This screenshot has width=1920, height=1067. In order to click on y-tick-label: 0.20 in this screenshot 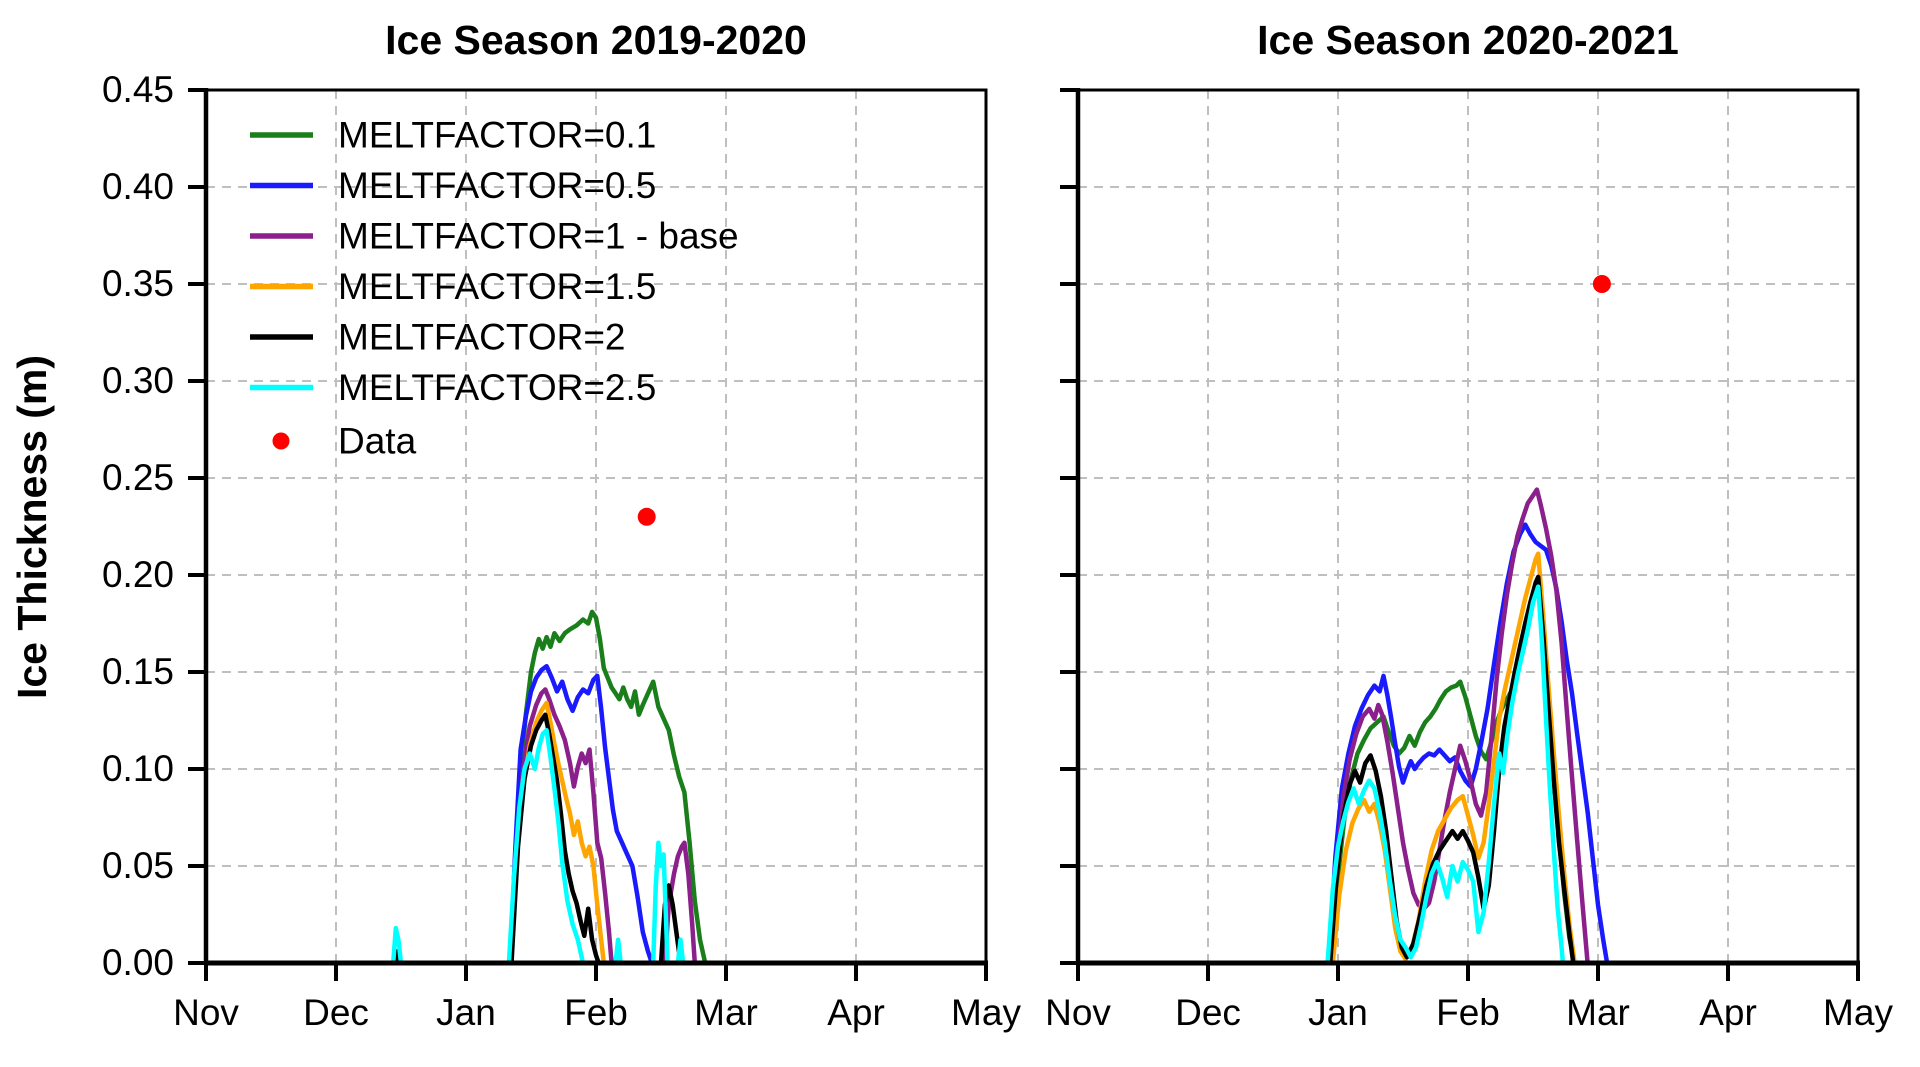, I will do `click(138, 574)`.